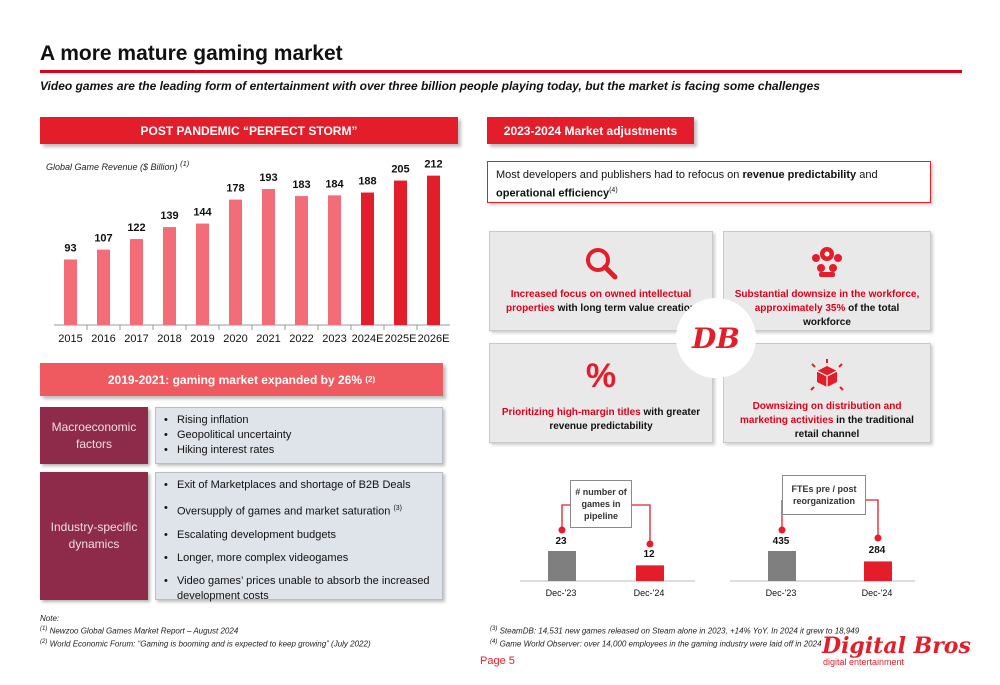 Image resolution: width=1000 pixels, height=685 pixels. What do you see at coordinates (561, 593) in the screenshot?
I see `mini1-label-1: Dec-'23` at bounding box center [561, 593].